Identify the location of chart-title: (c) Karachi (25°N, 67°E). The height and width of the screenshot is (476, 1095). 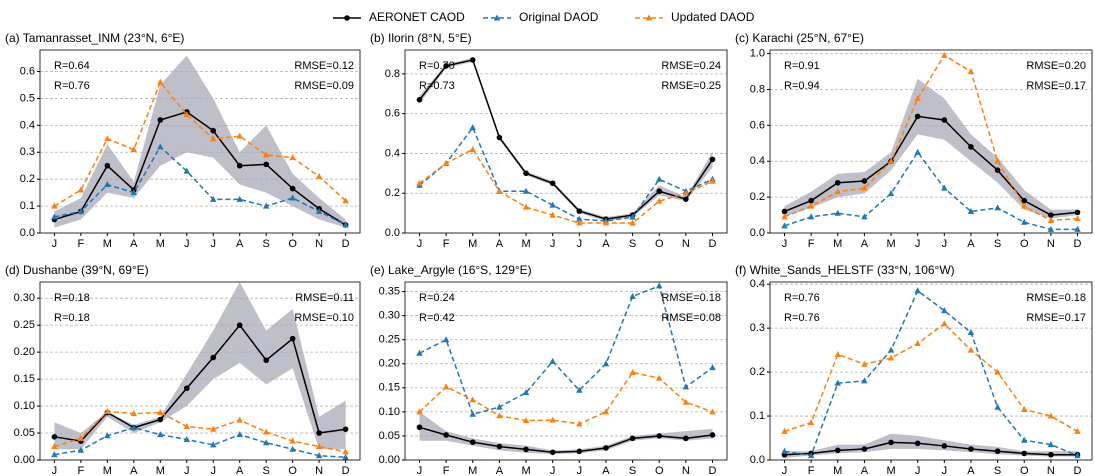
(799, 38).